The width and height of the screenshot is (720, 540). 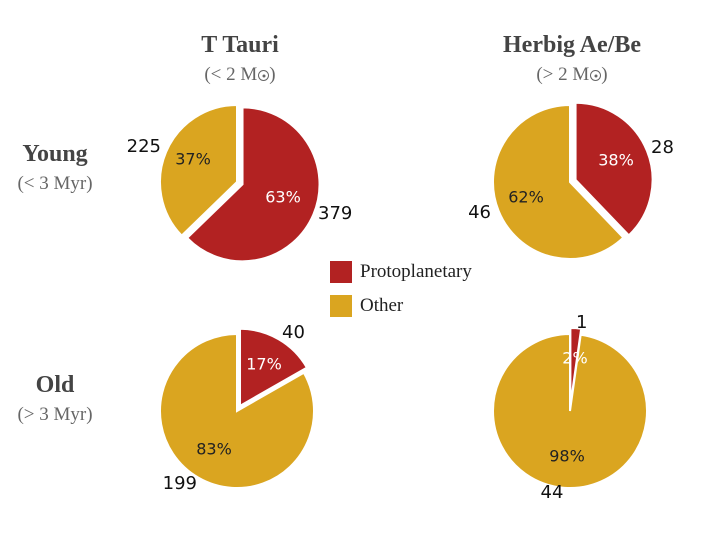 I want to click on column-title-herbig: Herbig Ae/Be, so click(x=572, y=45).